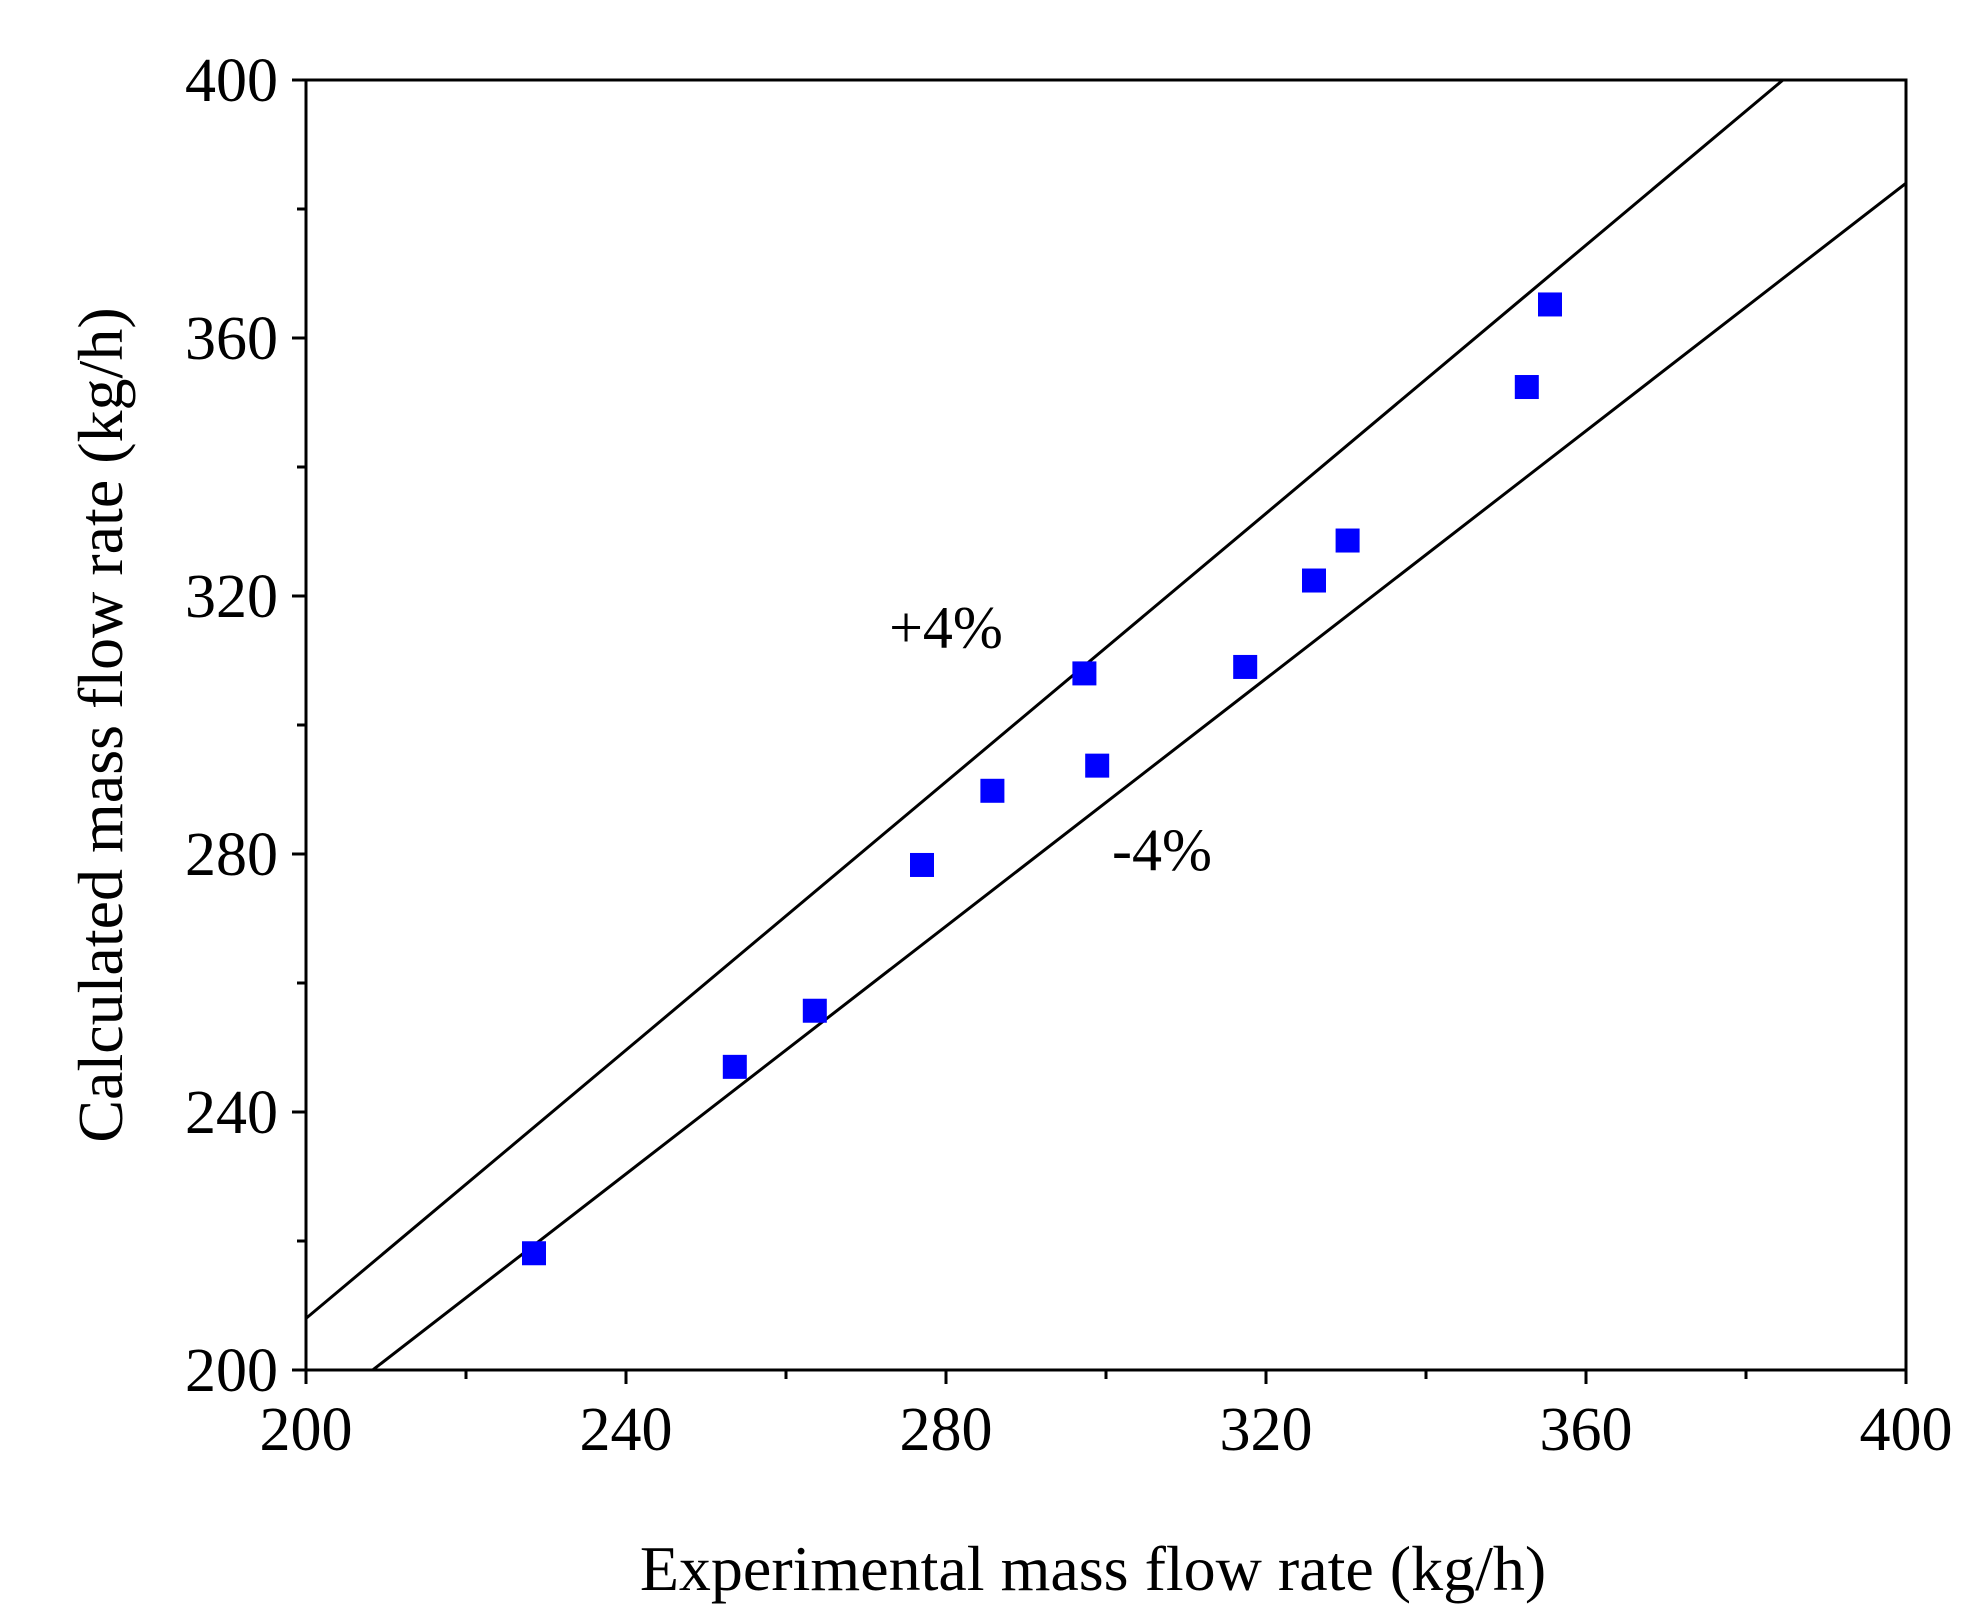 This screenshot has width=1976, height=1621. I want to click on y-tick-label-360: 360, so click(231, 339).